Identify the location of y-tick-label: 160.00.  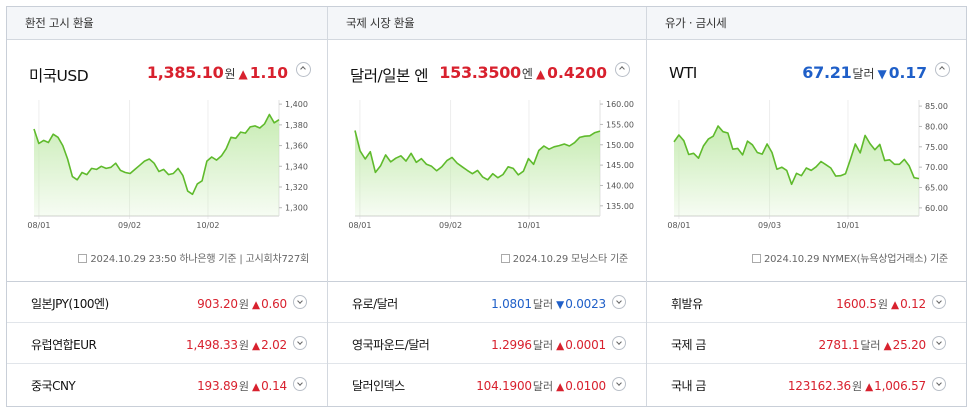
(620, 104).